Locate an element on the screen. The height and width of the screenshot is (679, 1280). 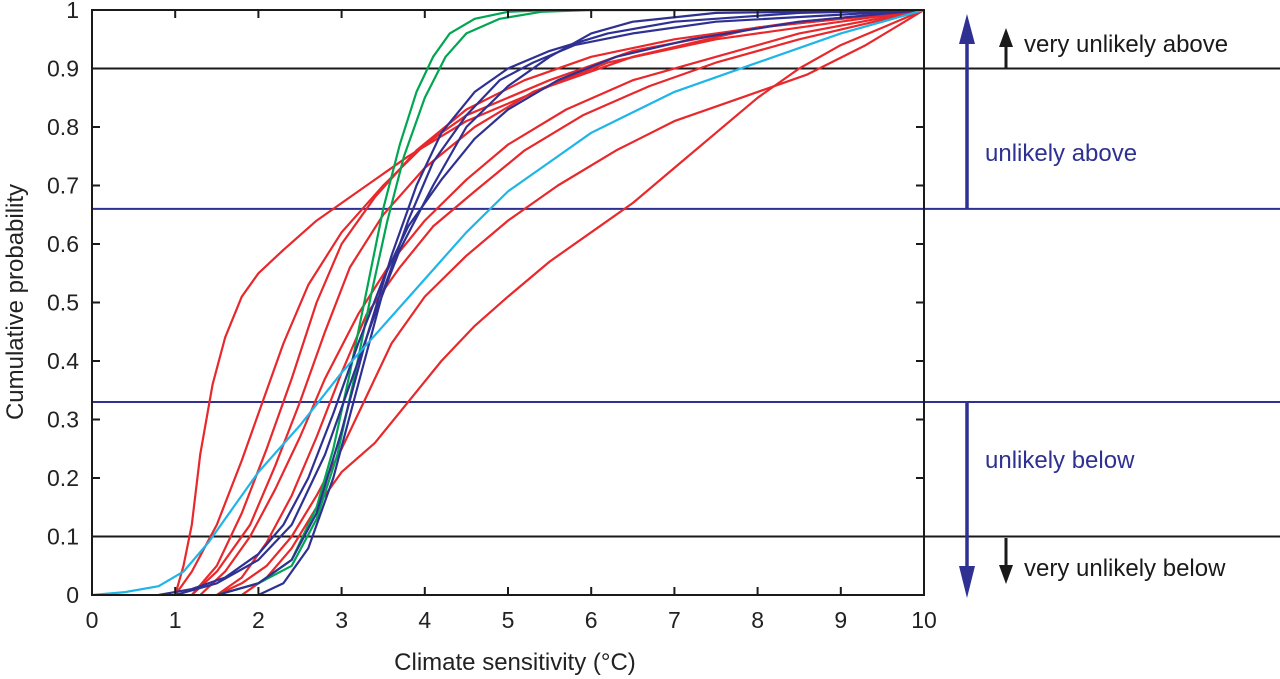
x-tick-label: 3 is located at coordinates (341, 620).